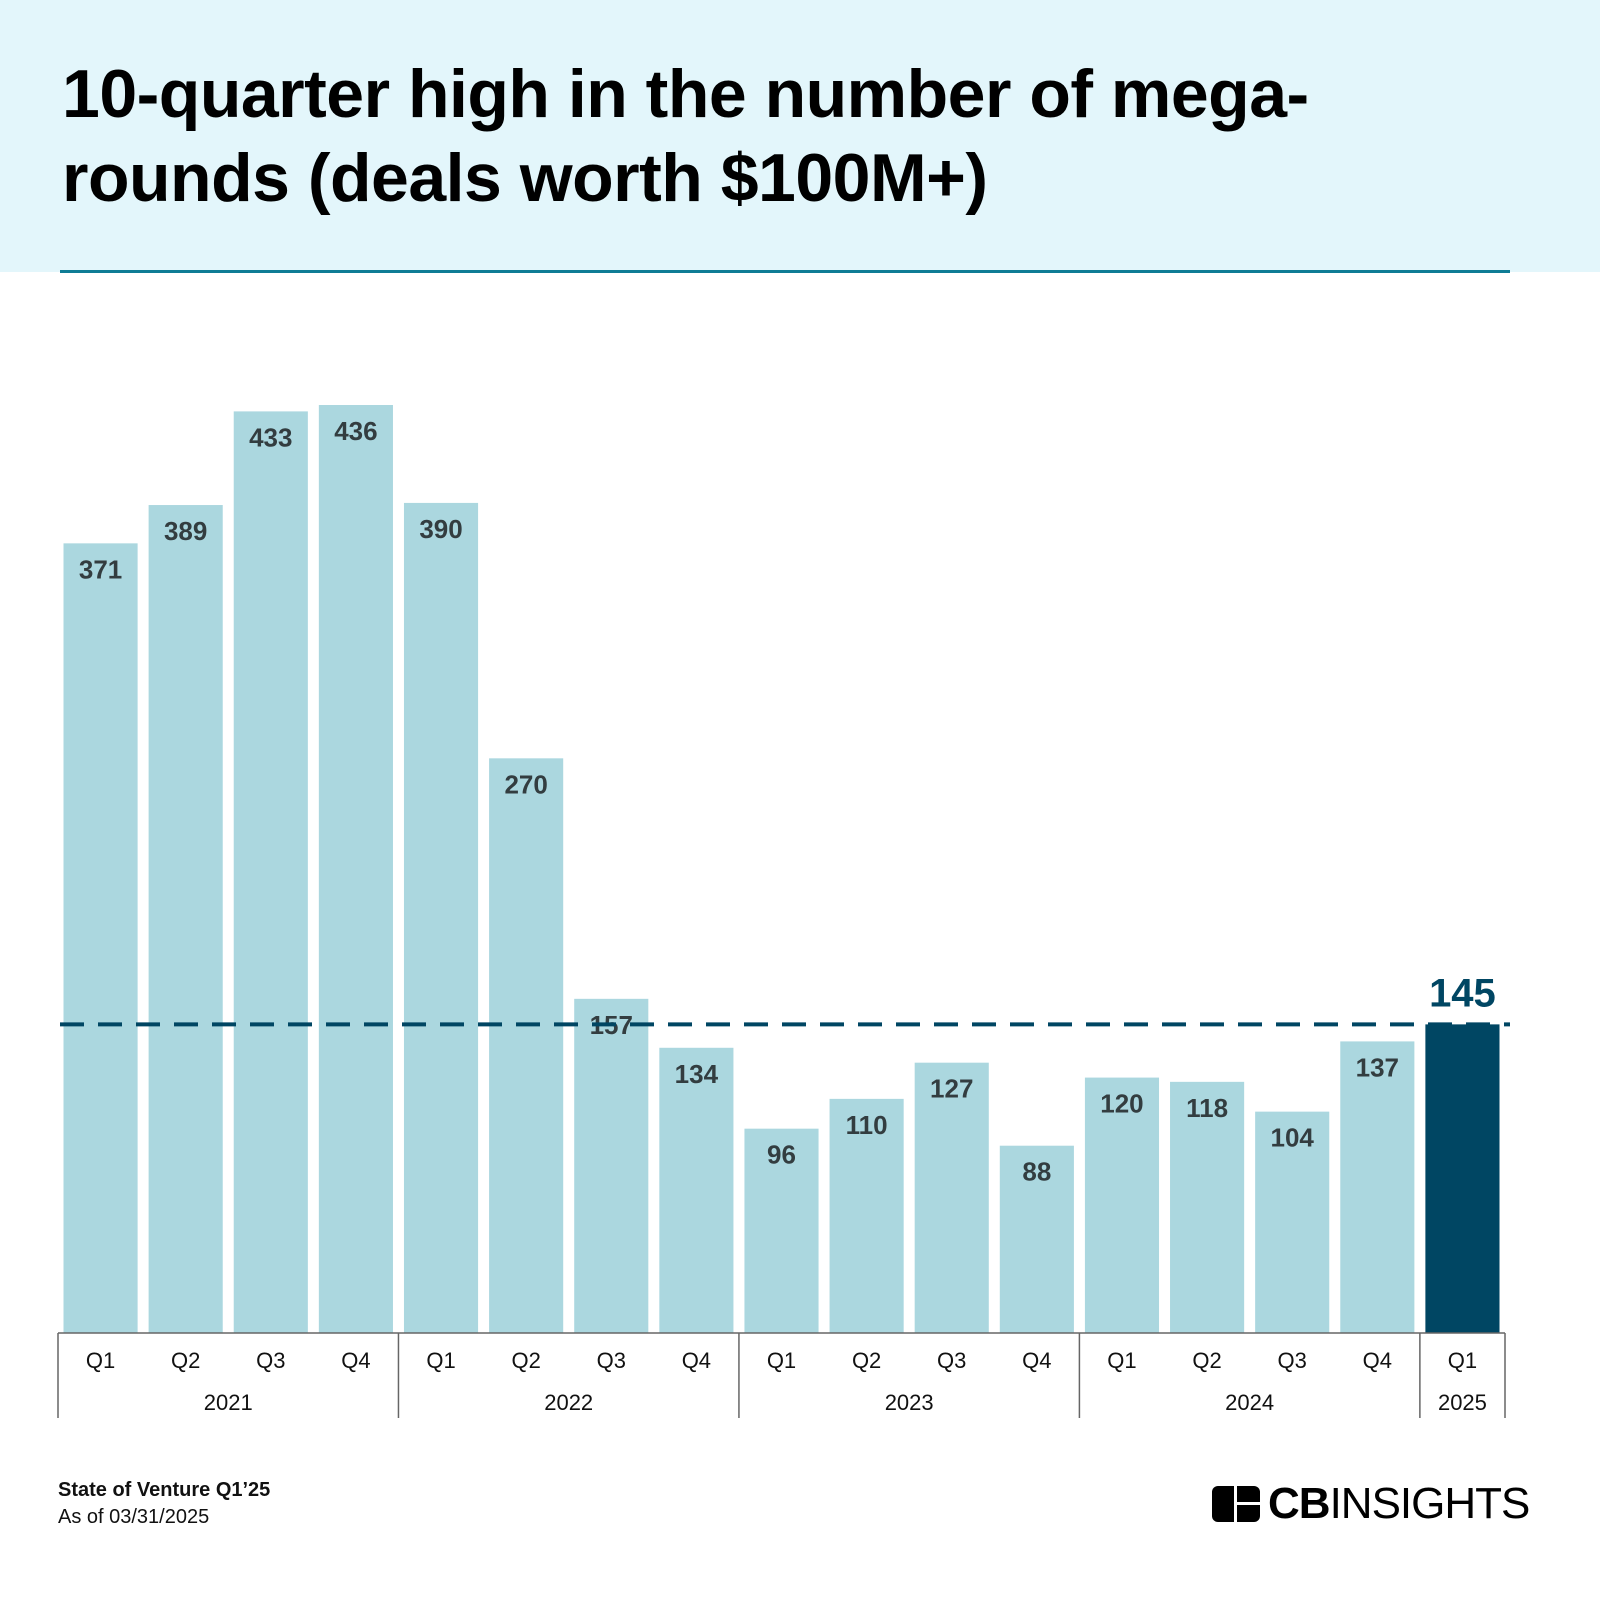 The width and height of the screenshot is (1600, 1599). I want to click on data-label: 110, so click(867, 1125).